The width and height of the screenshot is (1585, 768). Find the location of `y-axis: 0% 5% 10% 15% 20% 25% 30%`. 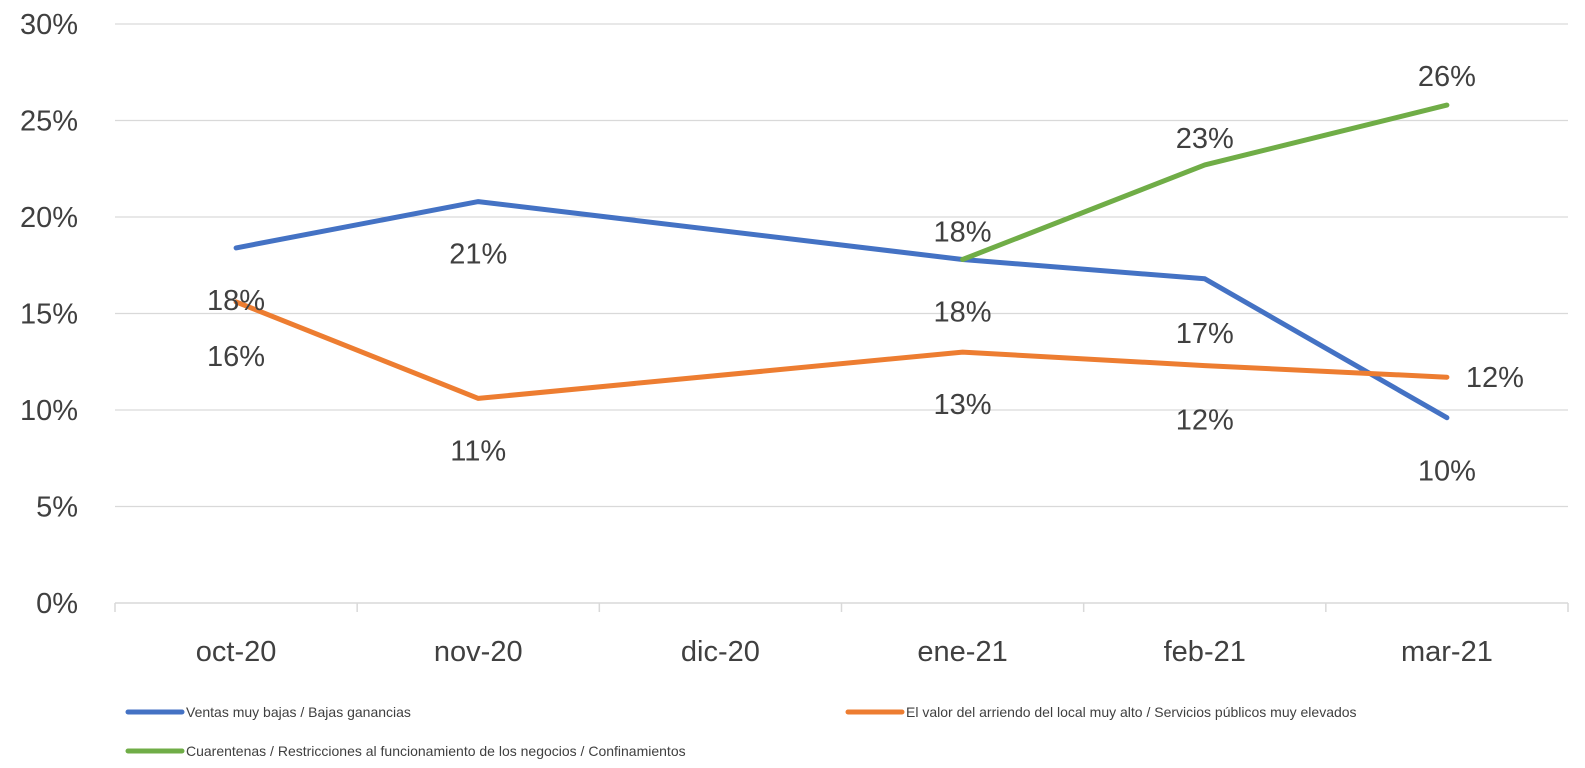

y-axis: 0% 5% 10% 15% 20% 25% 30% is located at coordinates (49, 314).